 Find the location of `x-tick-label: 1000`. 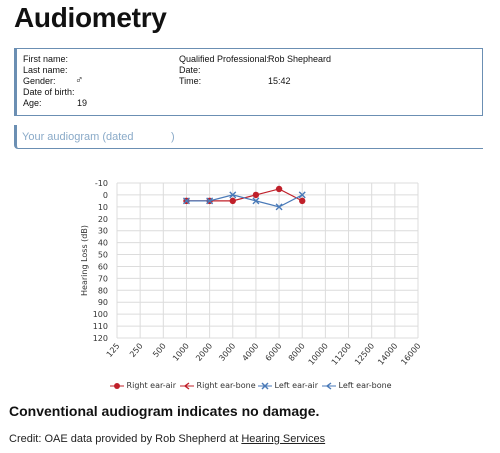

x-tick-label: 1000 is located at coordinates (181, 352).